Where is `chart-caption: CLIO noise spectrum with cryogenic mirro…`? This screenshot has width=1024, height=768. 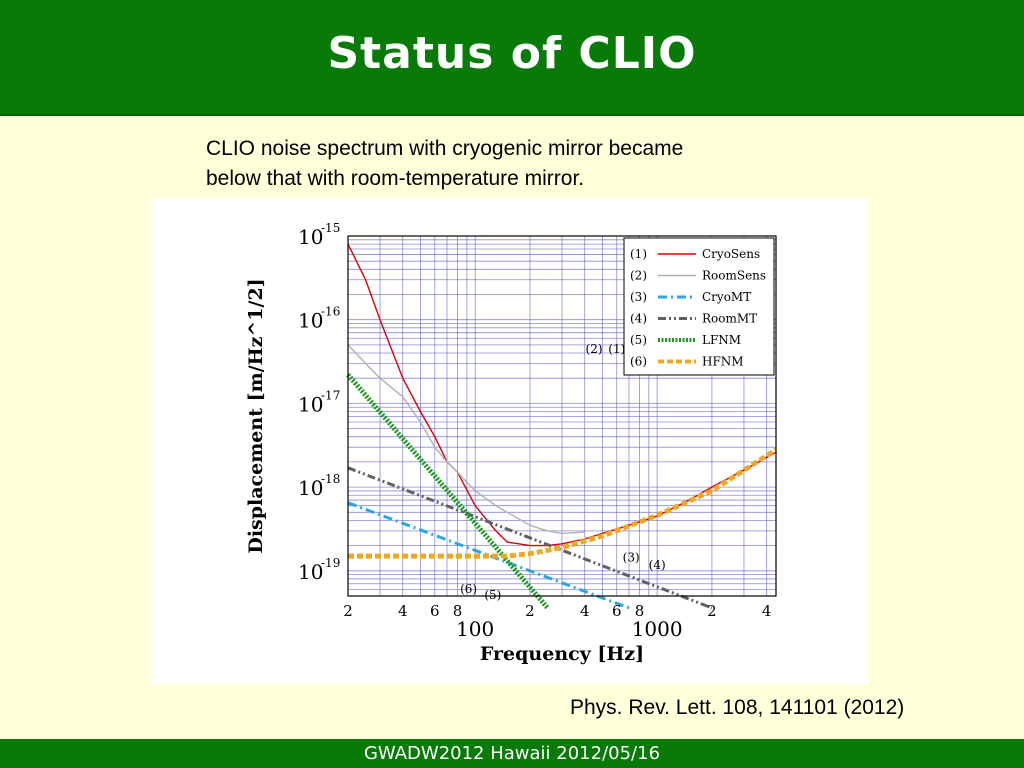 chart-caption: CLIO noise spectrum with cryogenic mirro… is located at coordinates (445, 163).